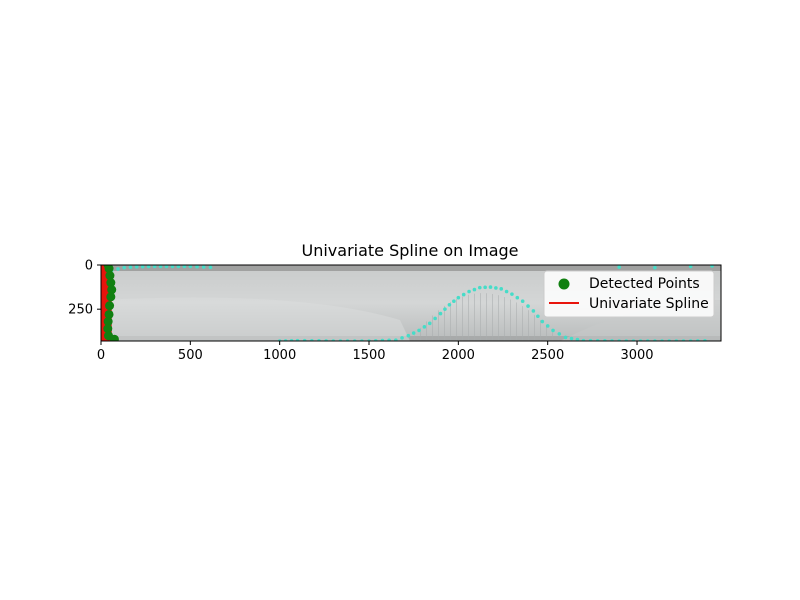 The height and width of the screenshot is (600, 800). I want to click on legend: Detected Points Univariate Spline, so click(629, 294).